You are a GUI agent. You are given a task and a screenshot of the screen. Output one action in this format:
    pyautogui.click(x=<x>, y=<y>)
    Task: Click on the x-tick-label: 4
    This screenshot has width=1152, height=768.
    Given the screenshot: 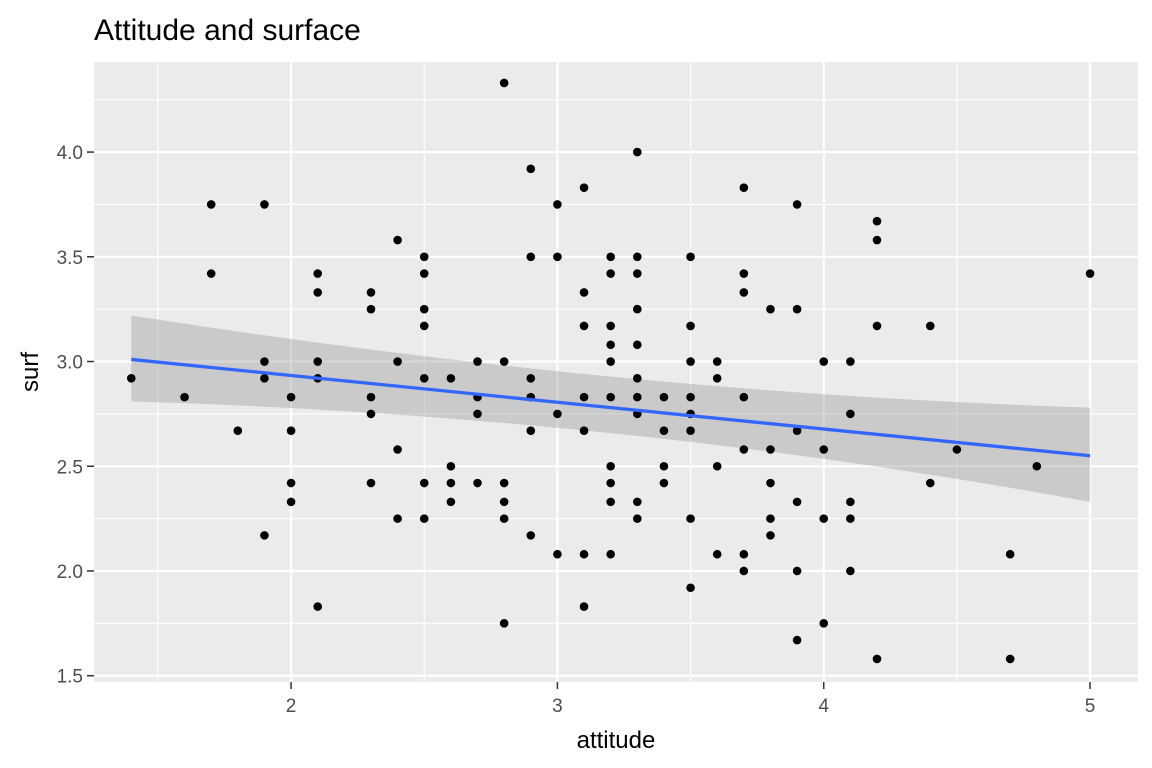 What is the action you would take?
    pyautogui.click(x=823, y=706)
    